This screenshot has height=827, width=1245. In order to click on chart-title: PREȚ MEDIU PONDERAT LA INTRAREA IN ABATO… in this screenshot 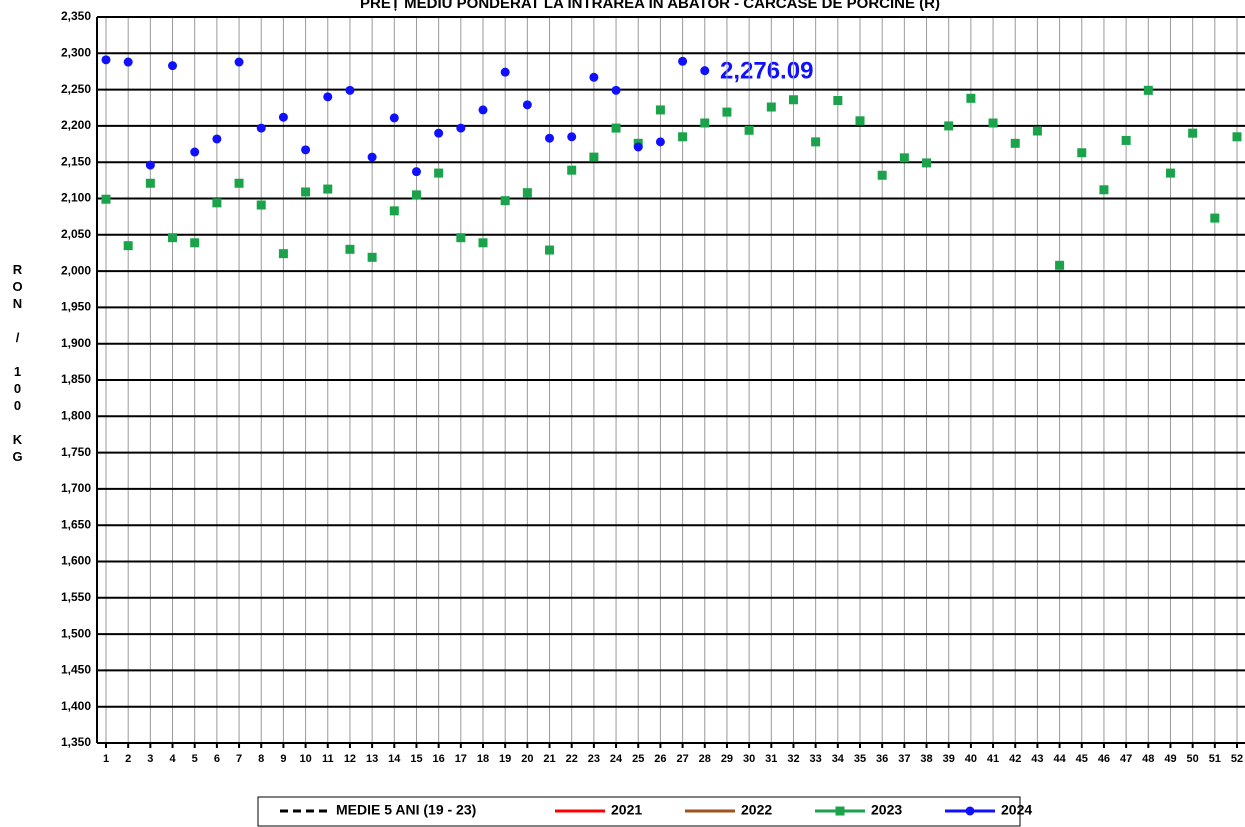, I will do `click(650, 6)`.